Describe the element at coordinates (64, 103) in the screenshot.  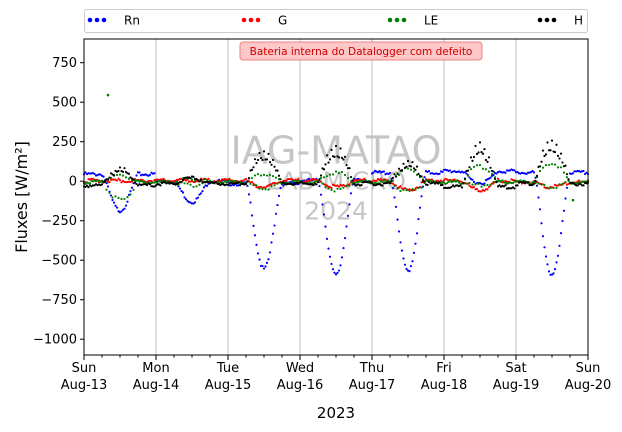
I see `y-tick-label: 500` at that location.